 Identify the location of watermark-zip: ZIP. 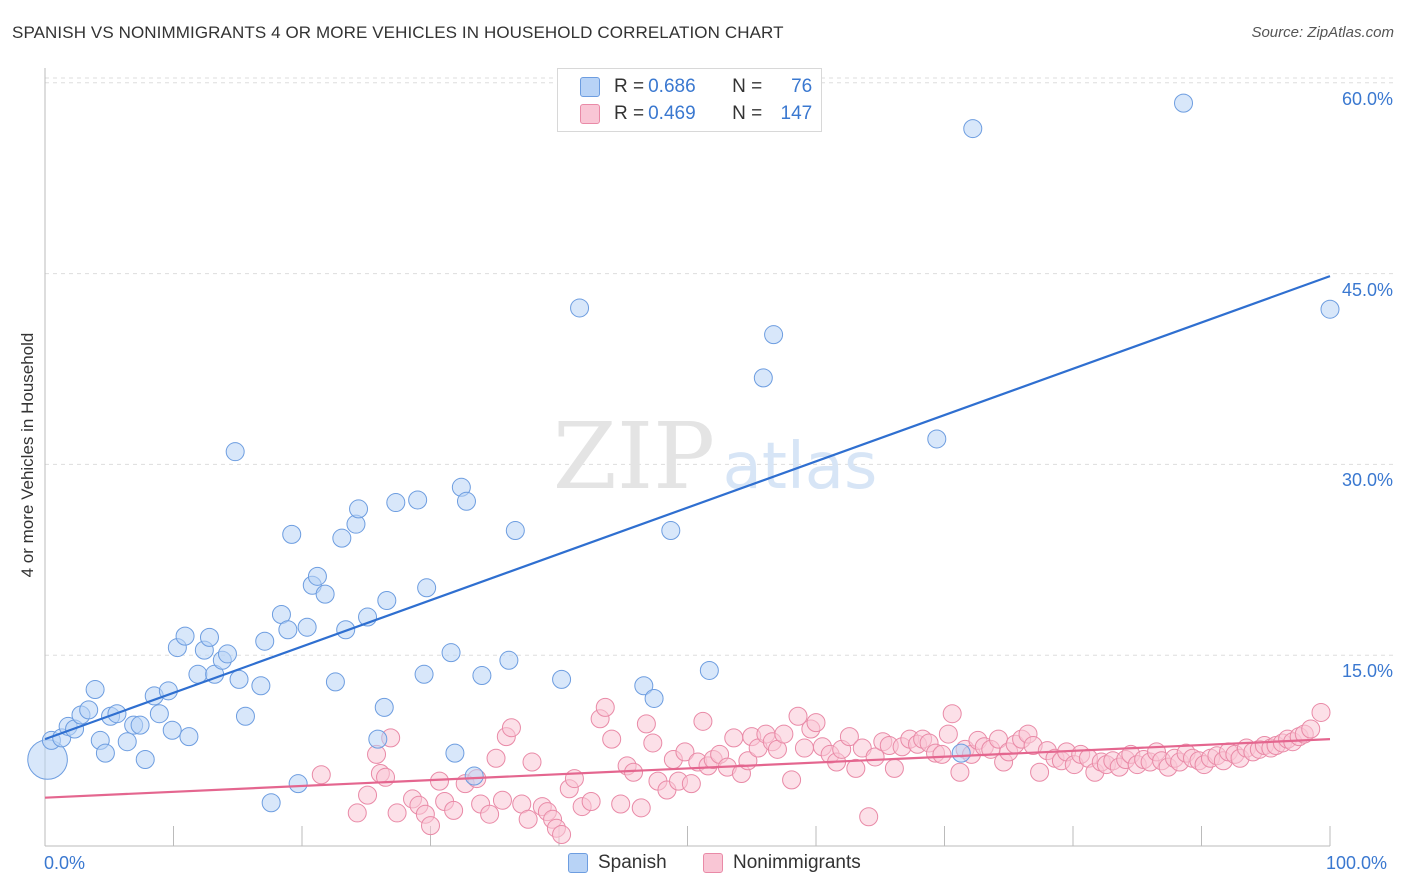
(634, 456).